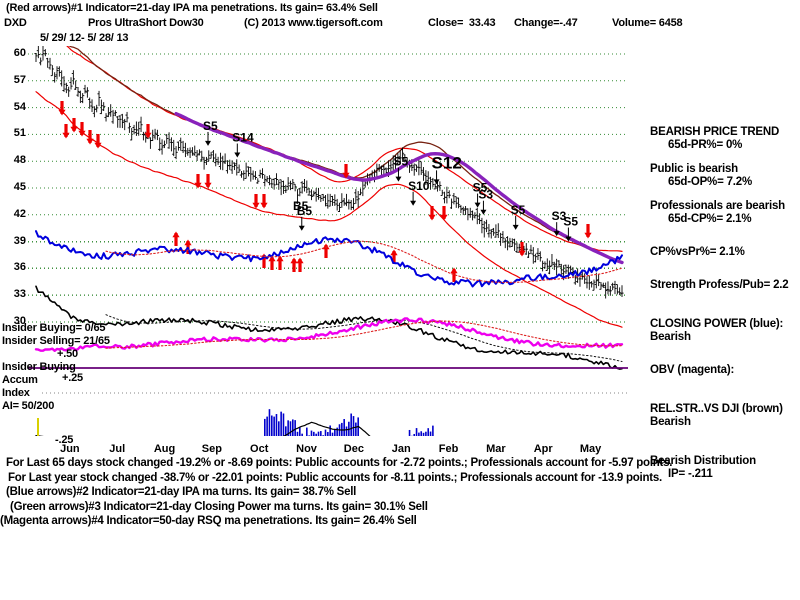 This screenshot has width=800, height=600. Describe the element at coordinates (19, 106) in the screenshot. I see `price-axis-tick: 54` at that location.